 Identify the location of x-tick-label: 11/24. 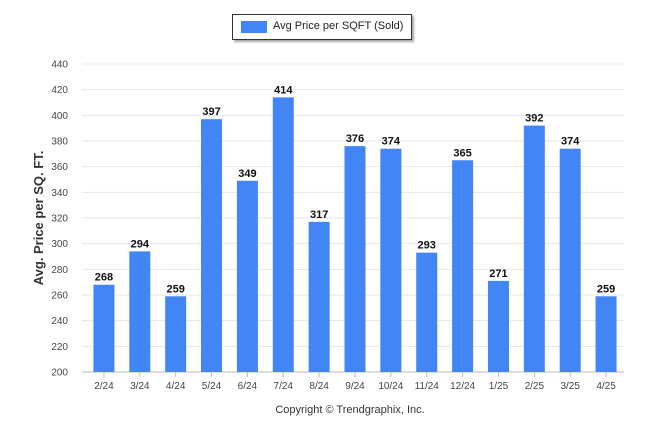
(427, 386).